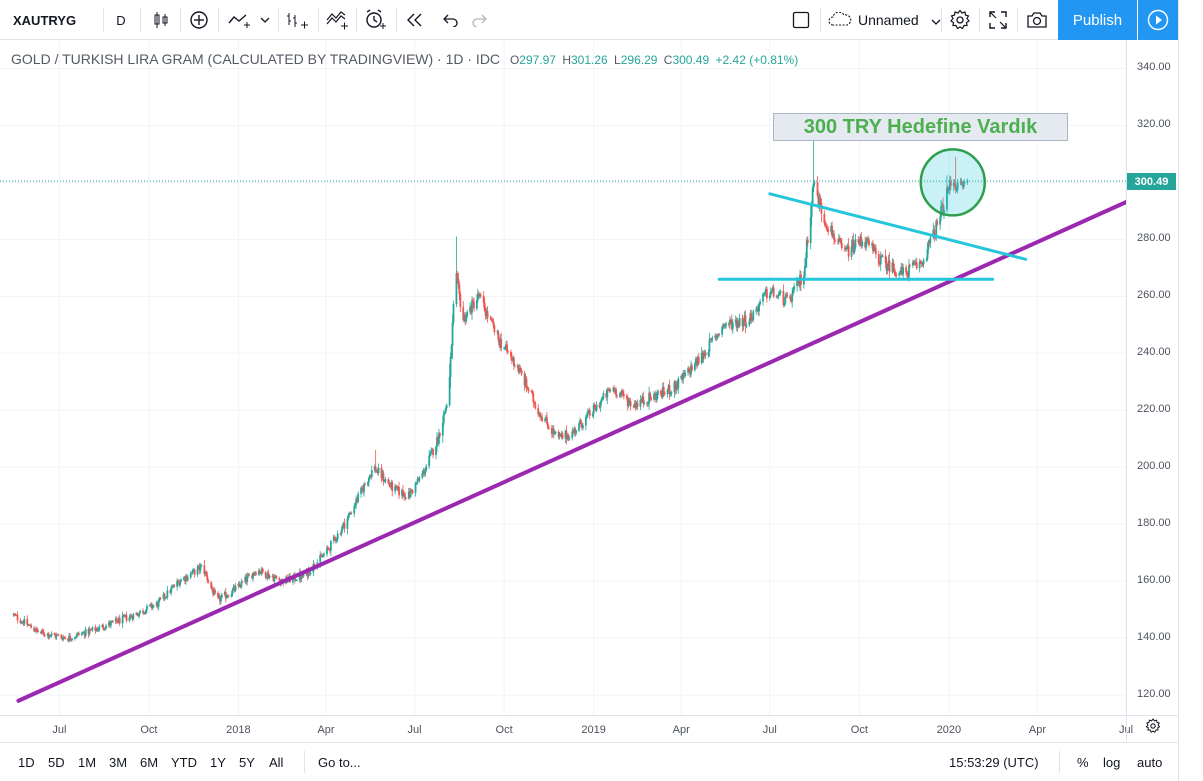 This screenshot has height=781, width=1203. I want to click on chevron-down-icon, so click(265, 20).